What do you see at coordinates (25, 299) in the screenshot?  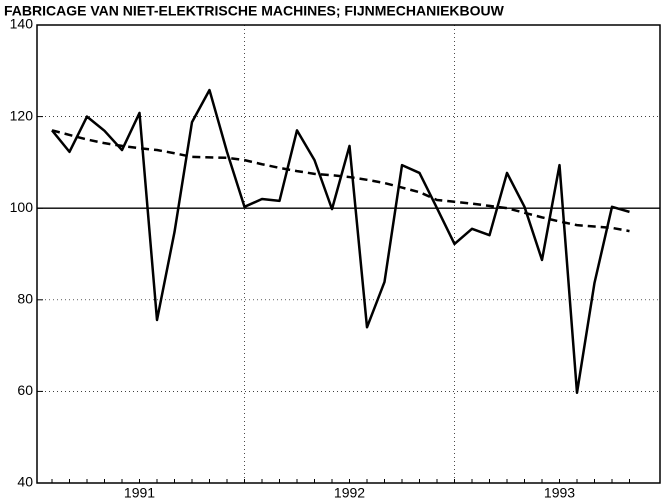 I see `y-tick-label: 80` at bounding box center [25, 299].